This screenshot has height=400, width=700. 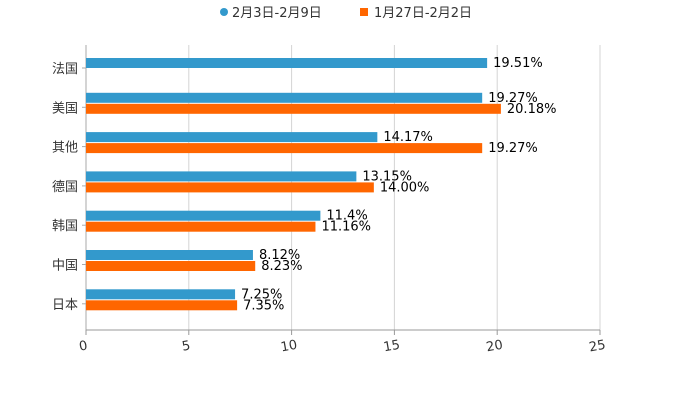 I want to click on data-label-s2-3: 14.00%, so click(x=405, y=187).